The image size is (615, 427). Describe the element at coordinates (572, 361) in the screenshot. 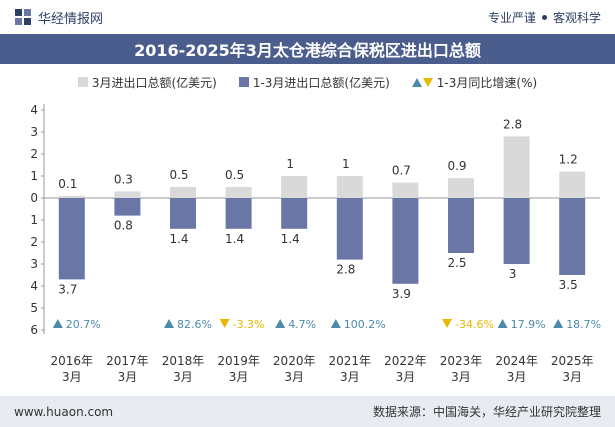

I see `x-tick-label-year: 2025年` at that location.